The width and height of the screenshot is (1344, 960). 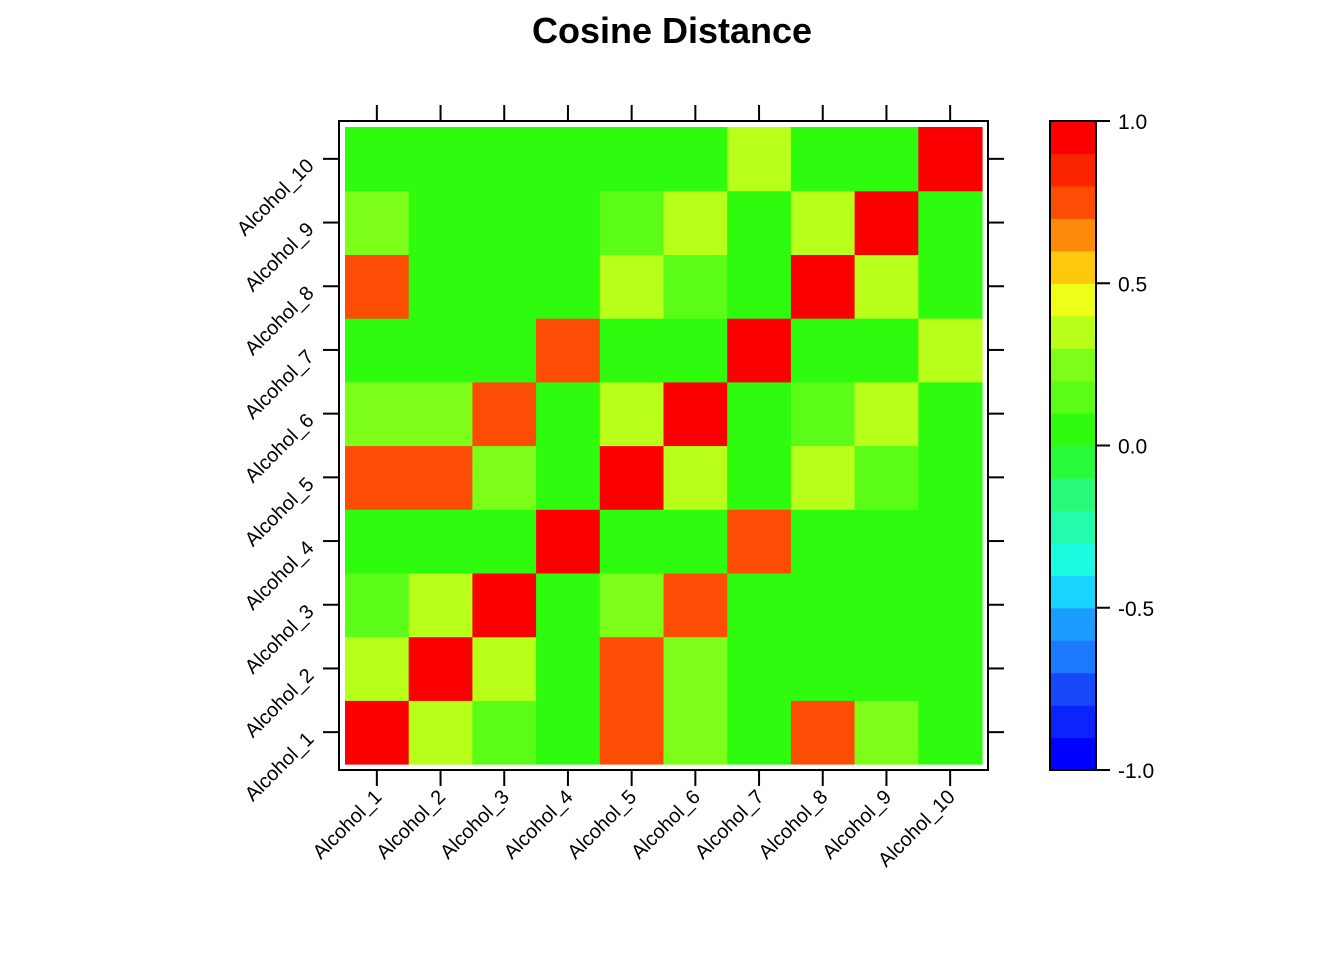 I want to click on x-tick-label: Alcohol_5, so click(x=603, y=825).